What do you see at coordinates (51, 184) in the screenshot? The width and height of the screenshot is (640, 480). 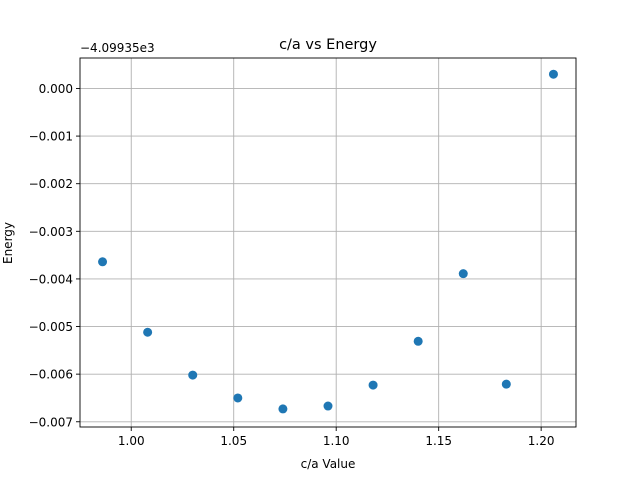 I see `y-tick-label: −0.002` at bounding box center [51, 184].